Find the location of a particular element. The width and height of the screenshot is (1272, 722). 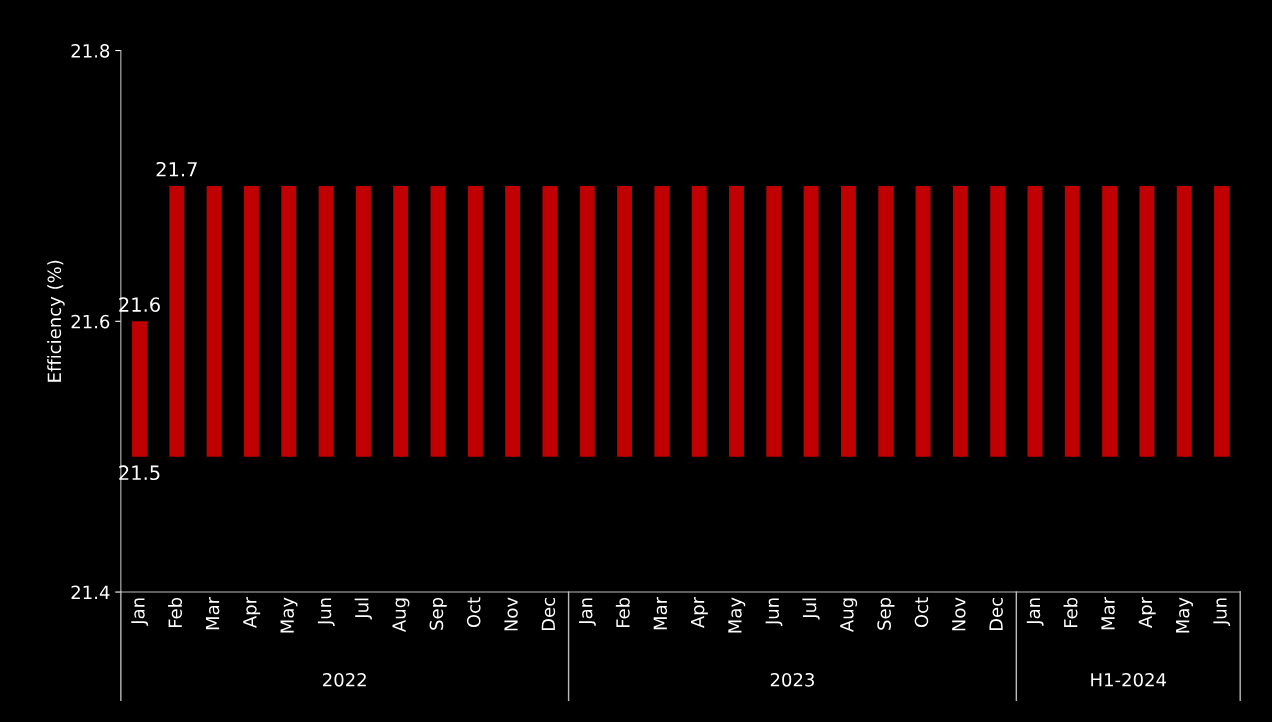

annotation: 21.6 is located at coordinates (139, 304).